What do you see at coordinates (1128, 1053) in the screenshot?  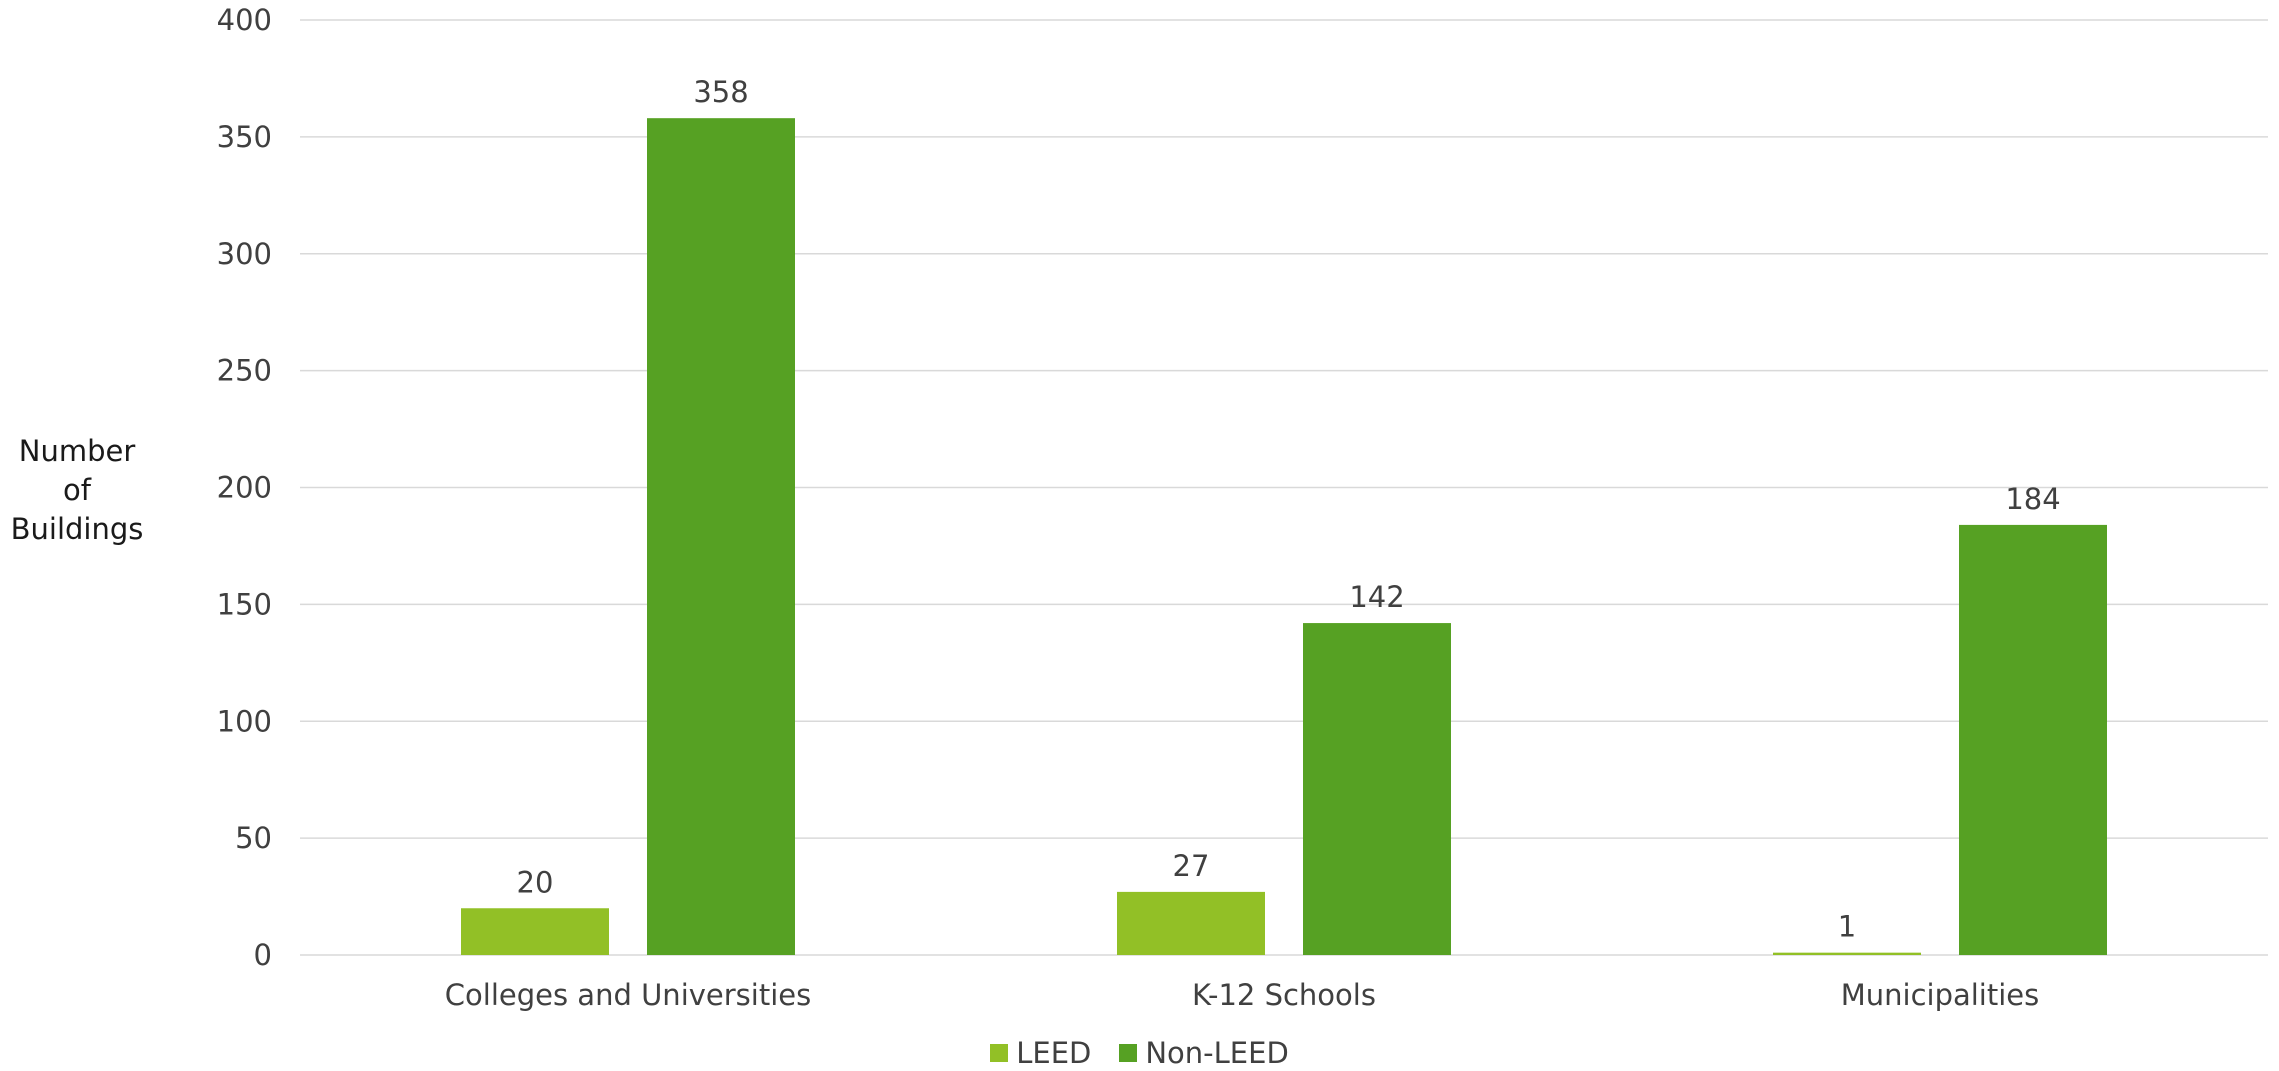 I see `legend-swatch-non-leed` at bounding box center [1128, 1053].